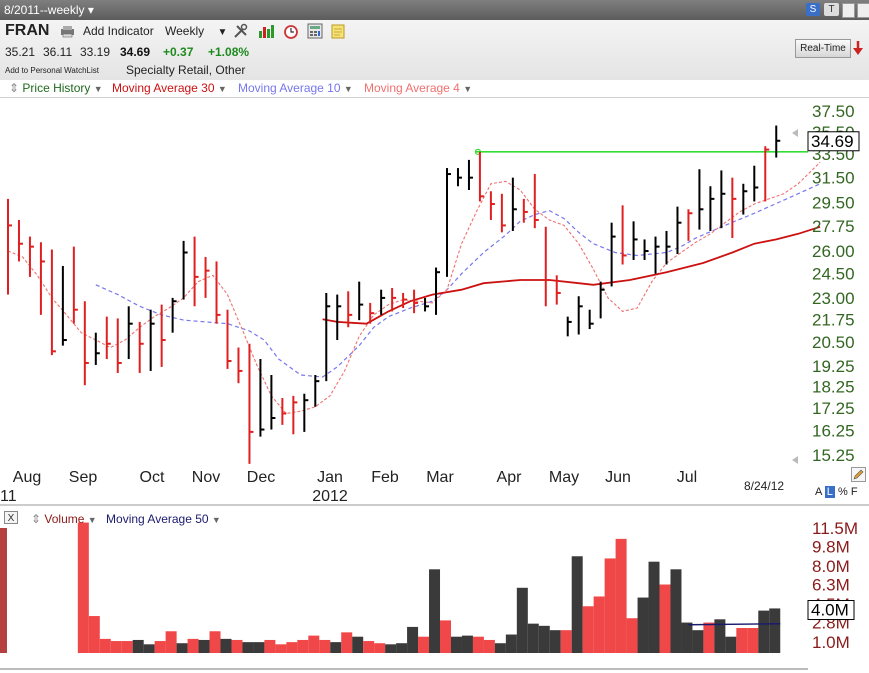 This screenshot has width=869, height=673. Describe the element at coordinates (418, 88) in the screenshot. I see `ma4-indicator: Moving Average 4 ▼` at that location.